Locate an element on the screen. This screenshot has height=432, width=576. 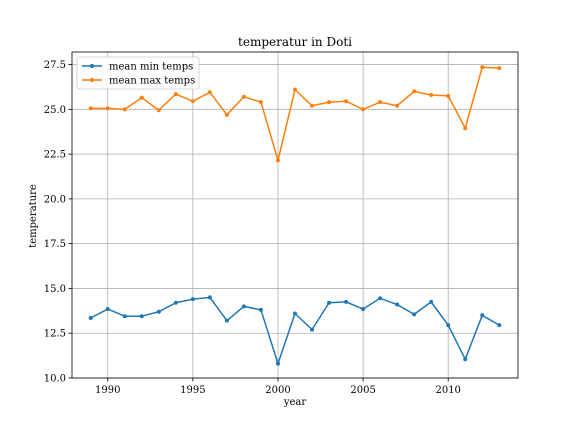
legend-item: mean max temps is located at coordinates (138, 81).